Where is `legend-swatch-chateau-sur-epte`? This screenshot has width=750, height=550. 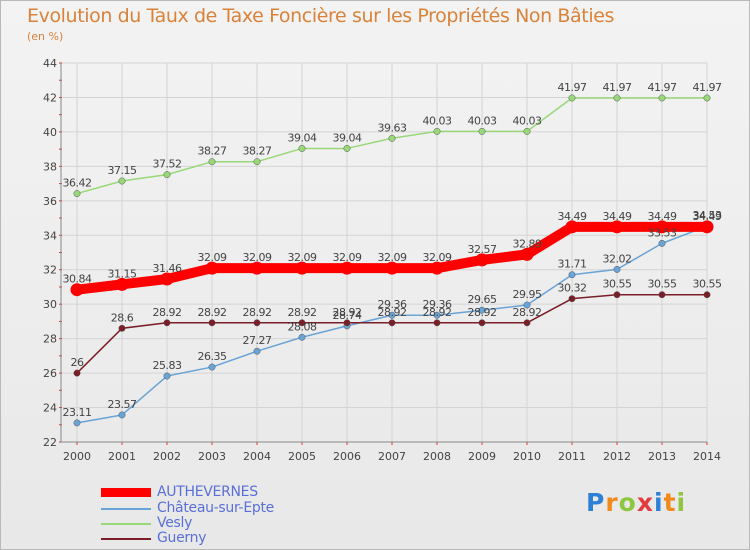
legend-swatch-chateau-sur-epte is located at coordinates (126, 509).